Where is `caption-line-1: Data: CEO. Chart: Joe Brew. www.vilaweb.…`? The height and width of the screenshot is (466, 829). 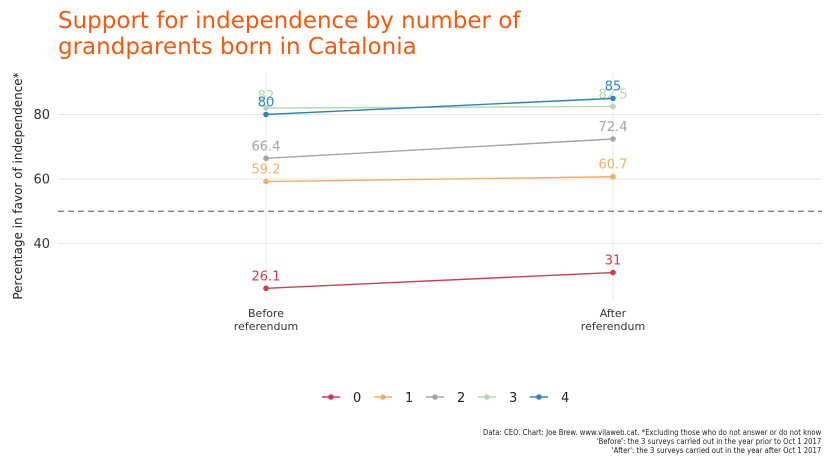 caption-line-1: Data: CEO. Chart: Joe Brew. www.vilaweb.… is located at coordinates (651, 432).